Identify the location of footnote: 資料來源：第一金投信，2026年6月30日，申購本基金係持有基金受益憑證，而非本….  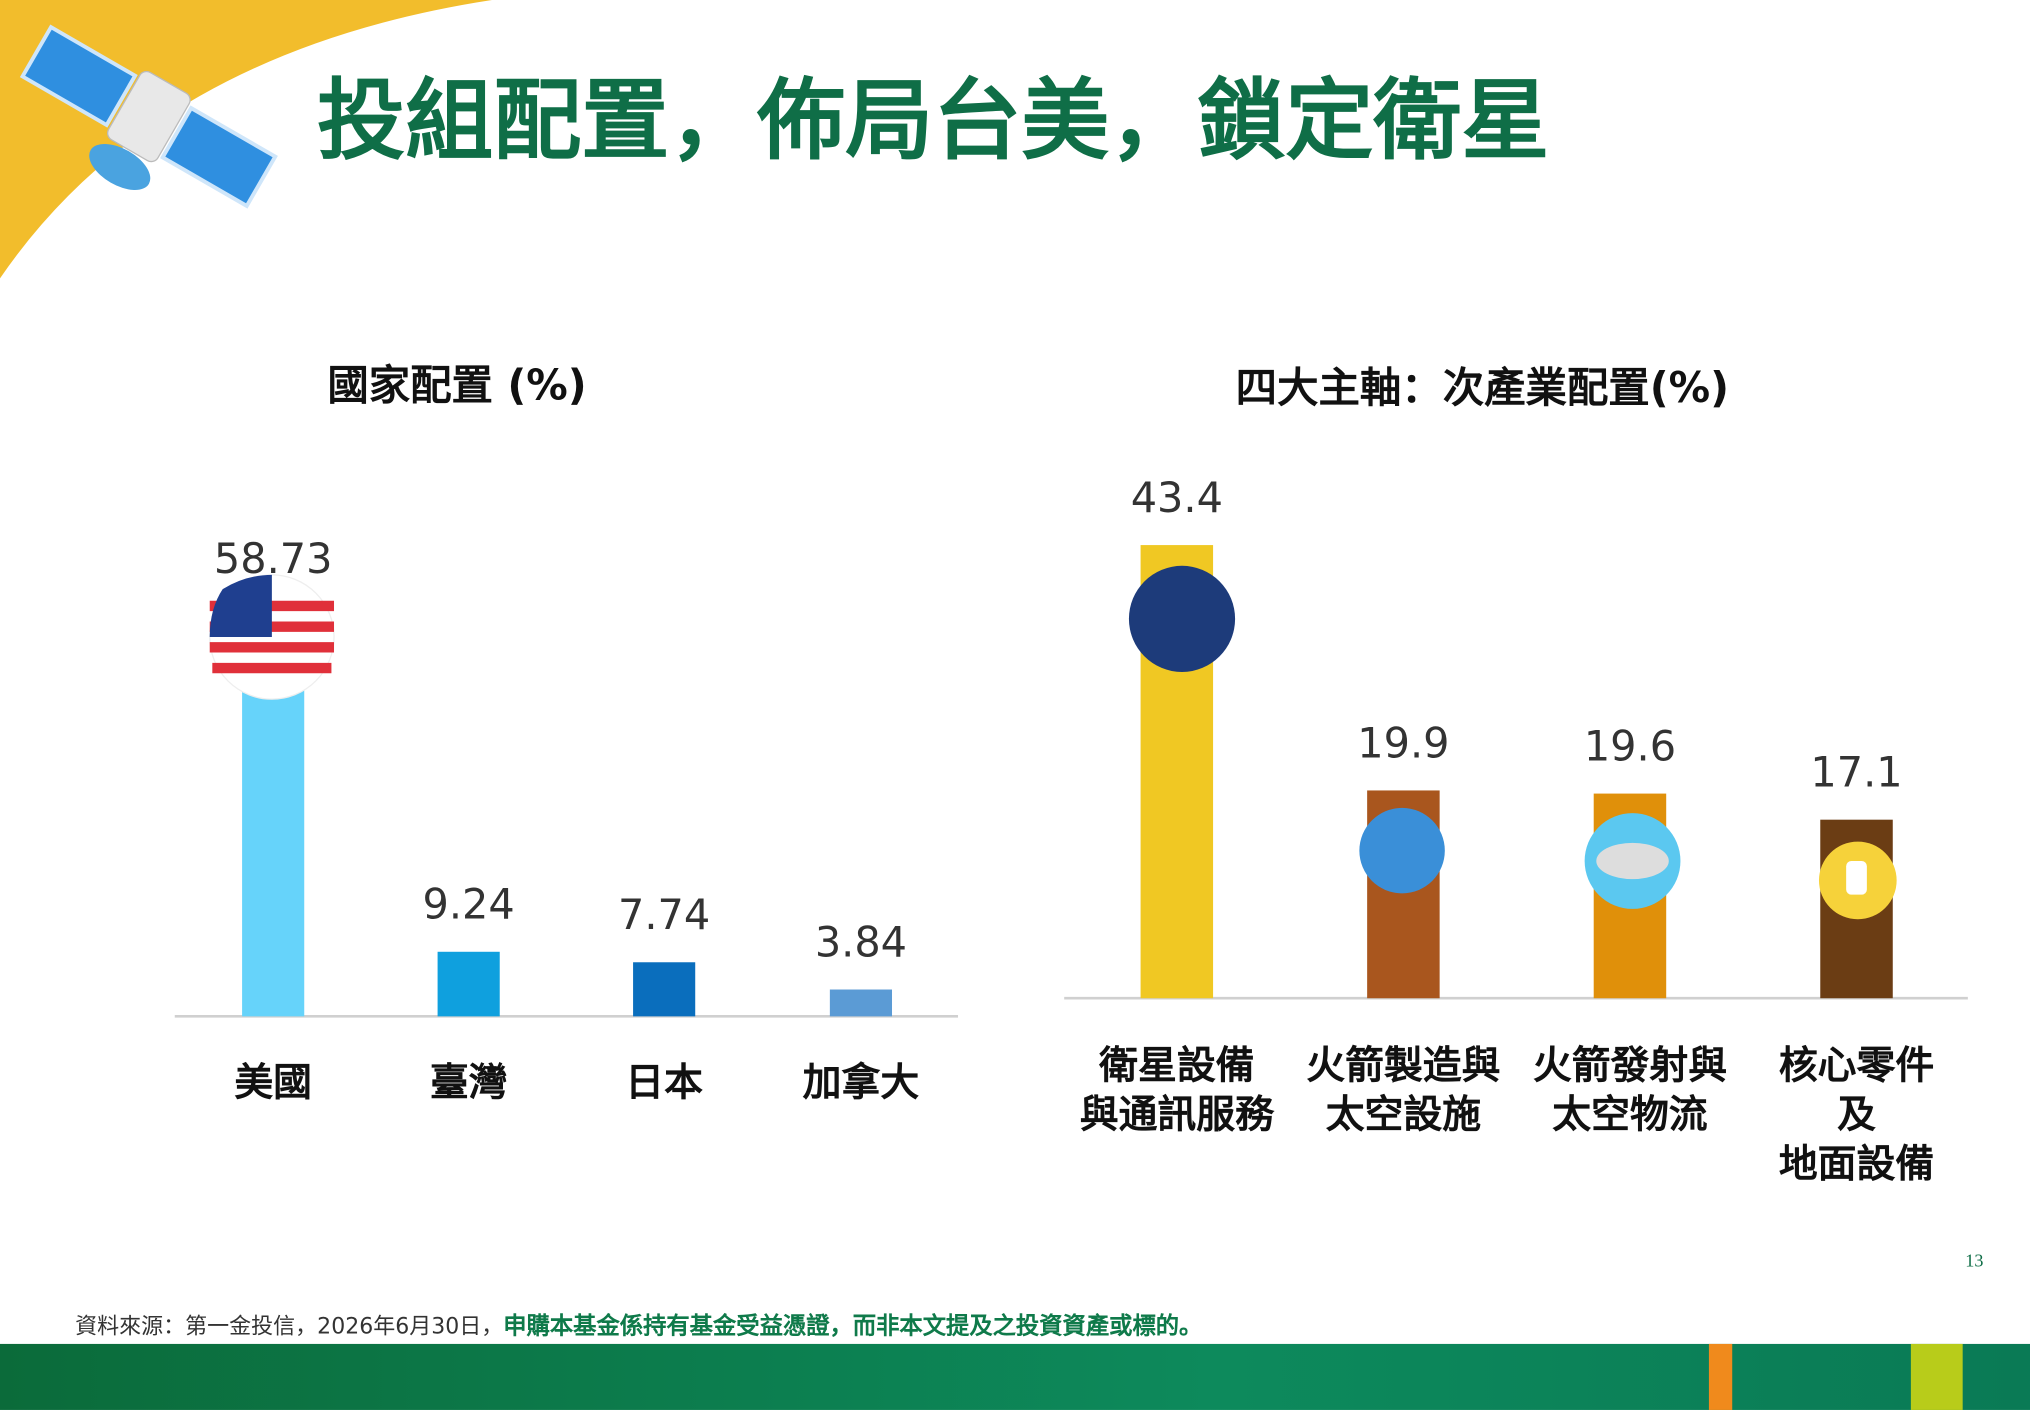
(638, 1325).